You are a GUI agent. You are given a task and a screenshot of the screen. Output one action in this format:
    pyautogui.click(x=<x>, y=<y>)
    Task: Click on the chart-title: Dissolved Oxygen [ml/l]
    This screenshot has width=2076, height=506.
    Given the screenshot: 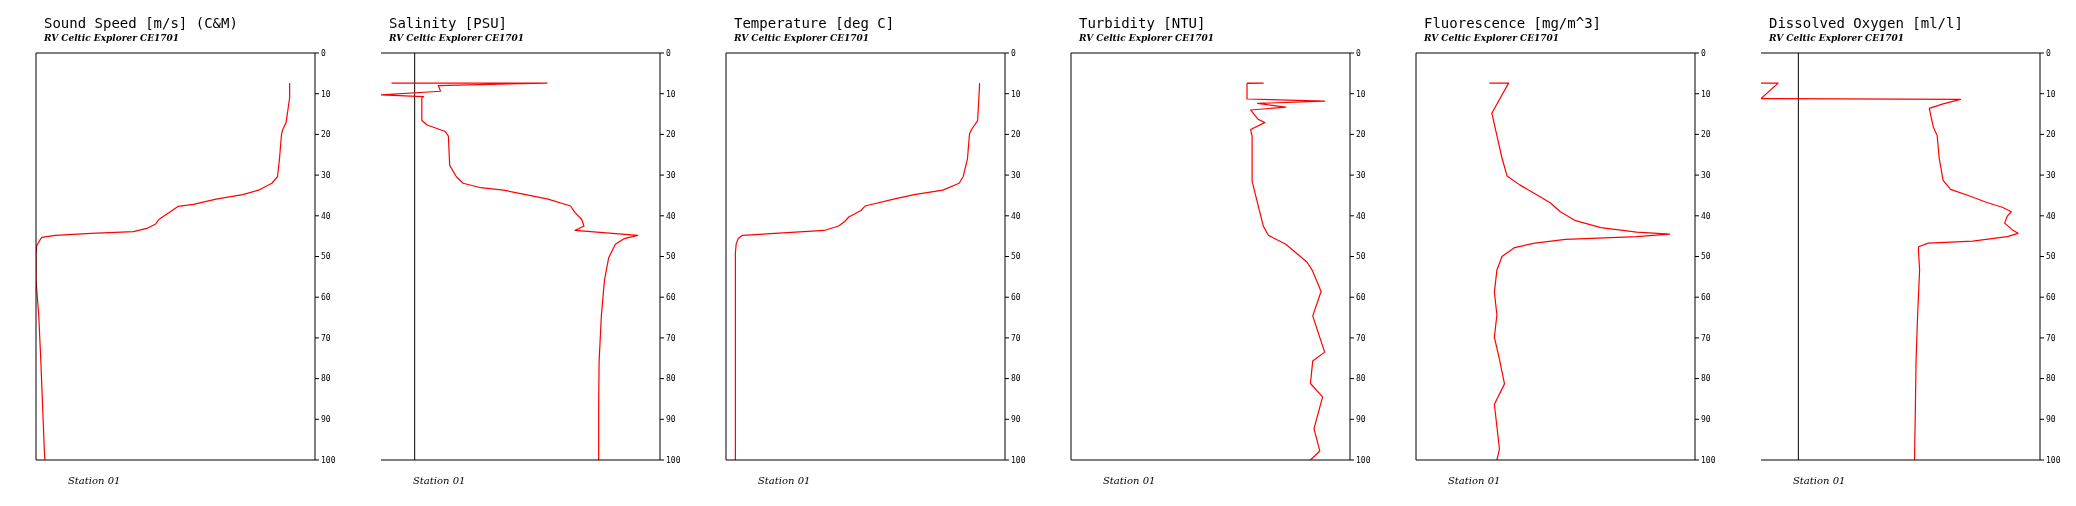 What is the action you would take?
    pyautogui.click(x=1866, y=23)
    